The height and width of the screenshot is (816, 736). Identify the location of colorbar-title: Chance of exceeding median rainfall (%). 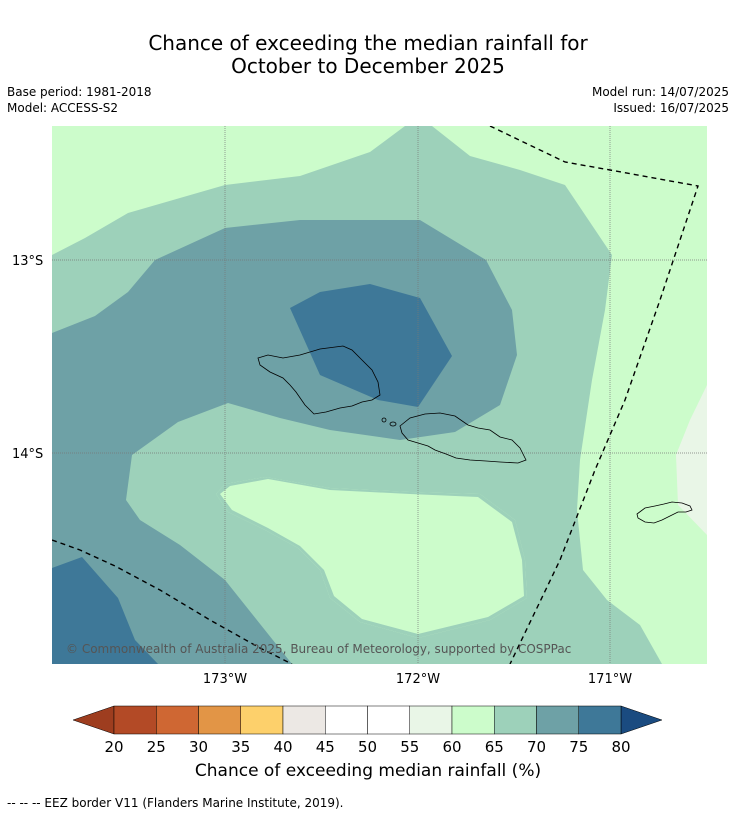
(368, 771).